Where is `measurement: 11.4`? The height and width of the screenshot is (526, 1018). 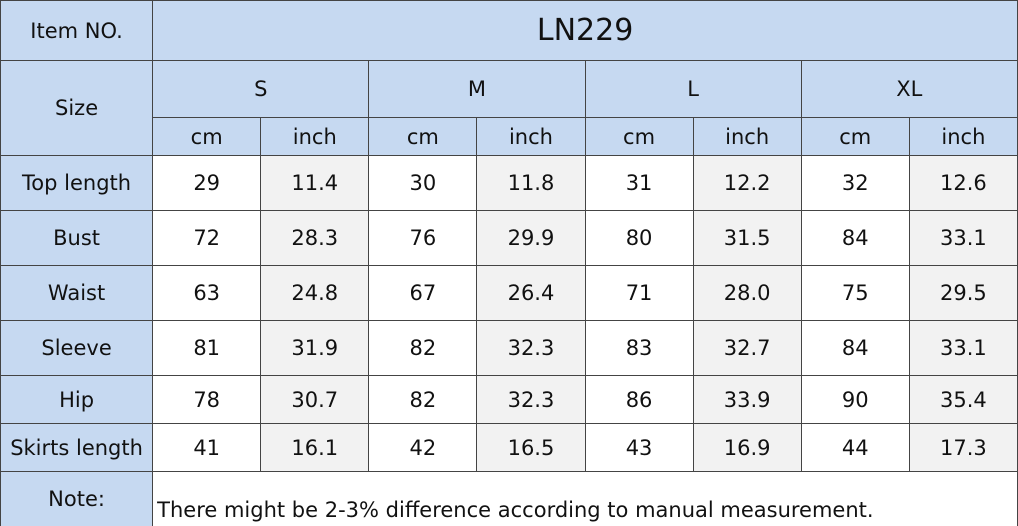 measurement: 11.4 is located at coordinates (315, 183).